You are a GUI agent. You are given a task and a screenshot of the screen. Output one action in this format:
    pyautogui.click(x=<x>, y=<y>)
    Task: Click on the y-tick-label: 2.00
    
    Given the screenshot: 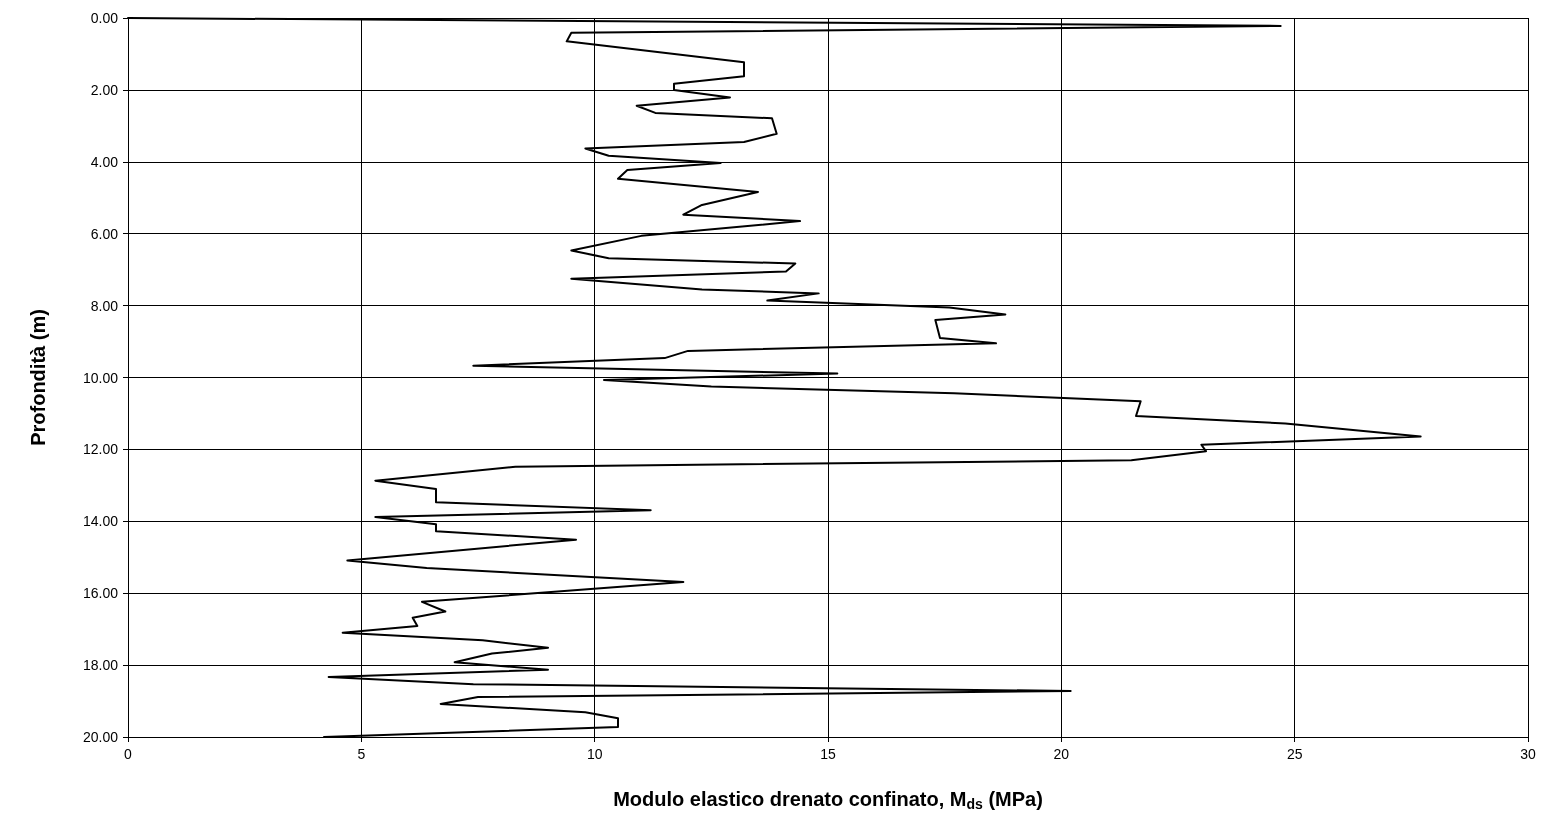 What is the action you would take?
    pyautogui.click(x=104, y=89)
    